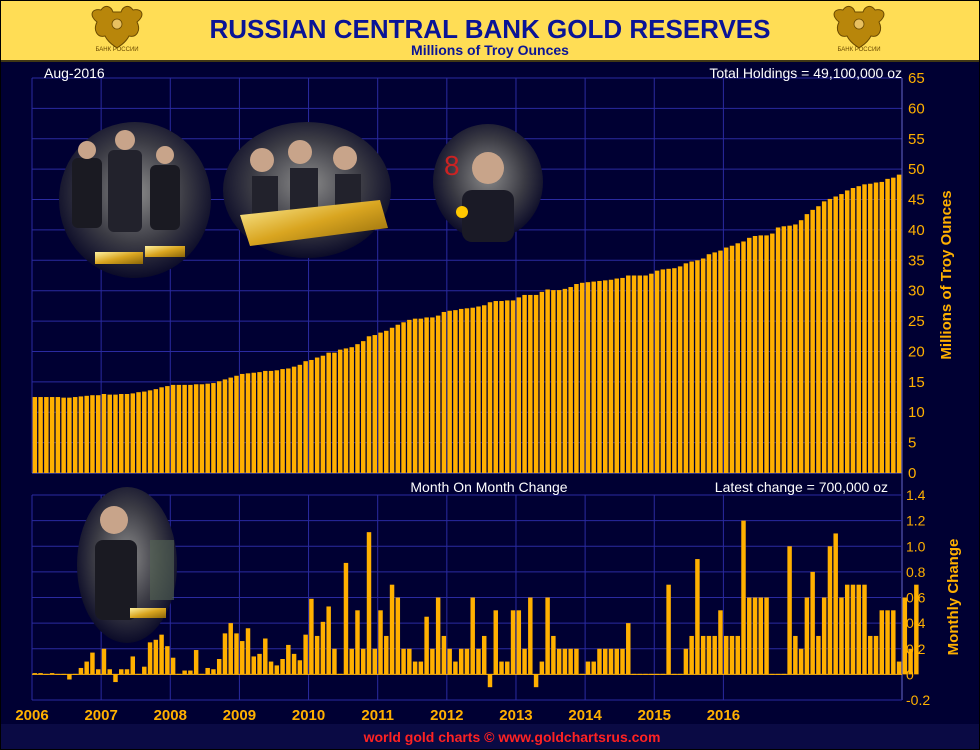 This screenshot has height=750, width=980. What do you see at coordinates (858, 50) in the screenshot?
I see `emblem-right-label: БАНК РОССИИ` at bounding box center [858, 50].